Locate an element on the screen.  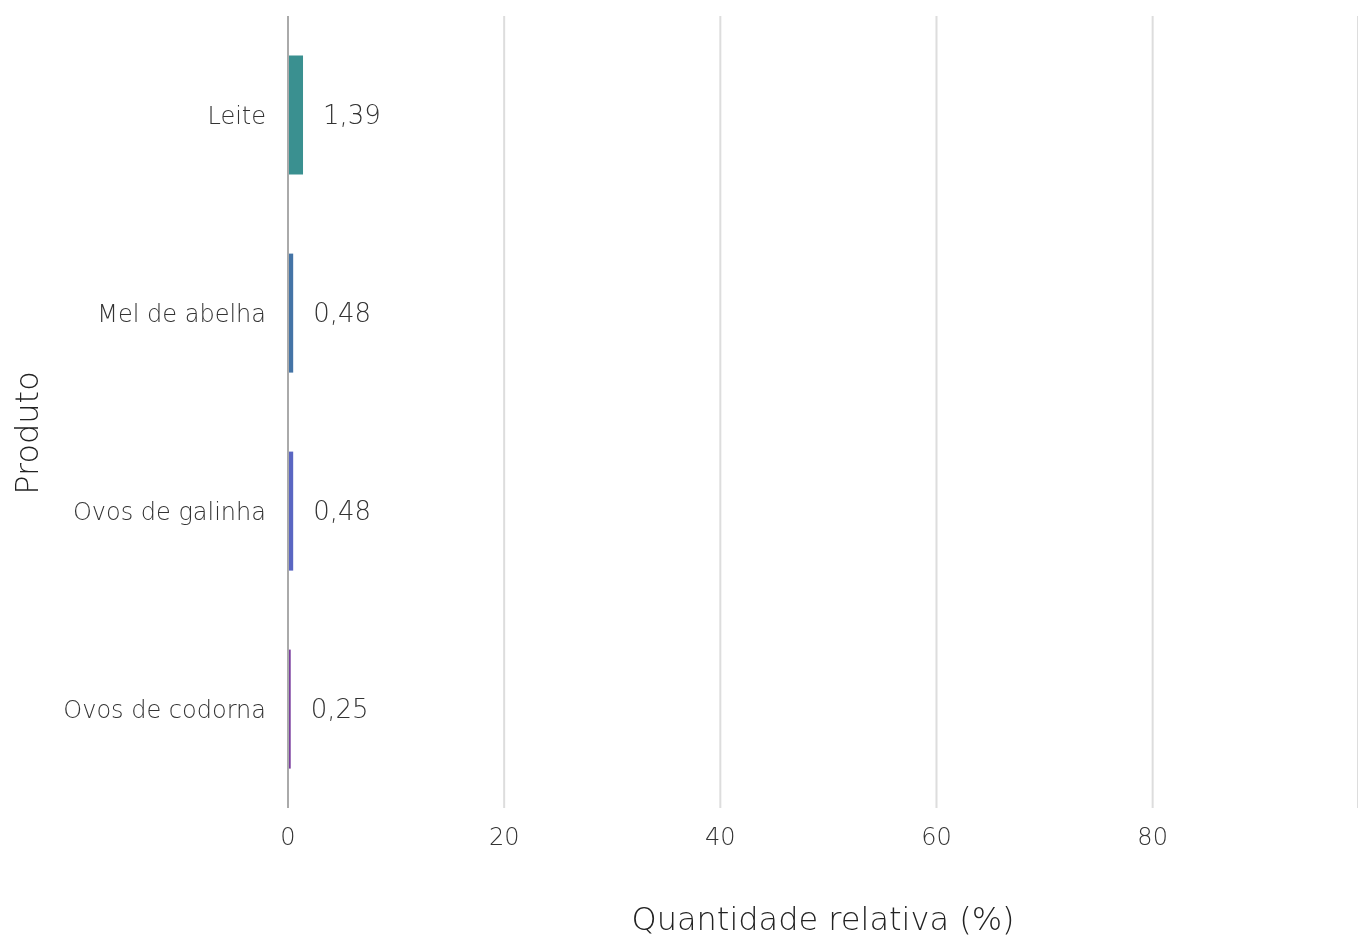
x-tick-label: 40 is located at coordinates (720, 837).